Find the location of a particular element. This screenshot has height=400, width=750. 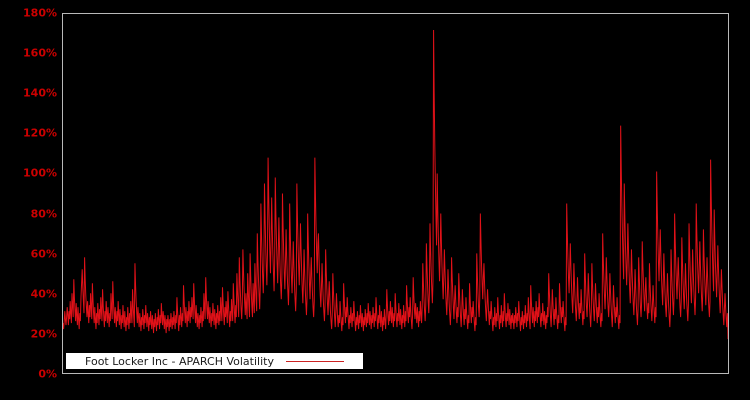

y-axis-tick-160: 160% is located at coordinates (40, 53).